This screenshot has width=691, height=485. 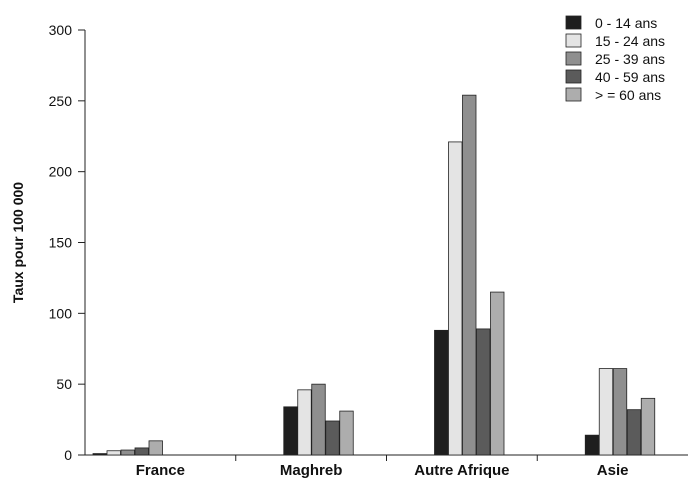 I want to click on x-axis: France Maghreb Autre Afrique Asie, so click(x=386, y=466).